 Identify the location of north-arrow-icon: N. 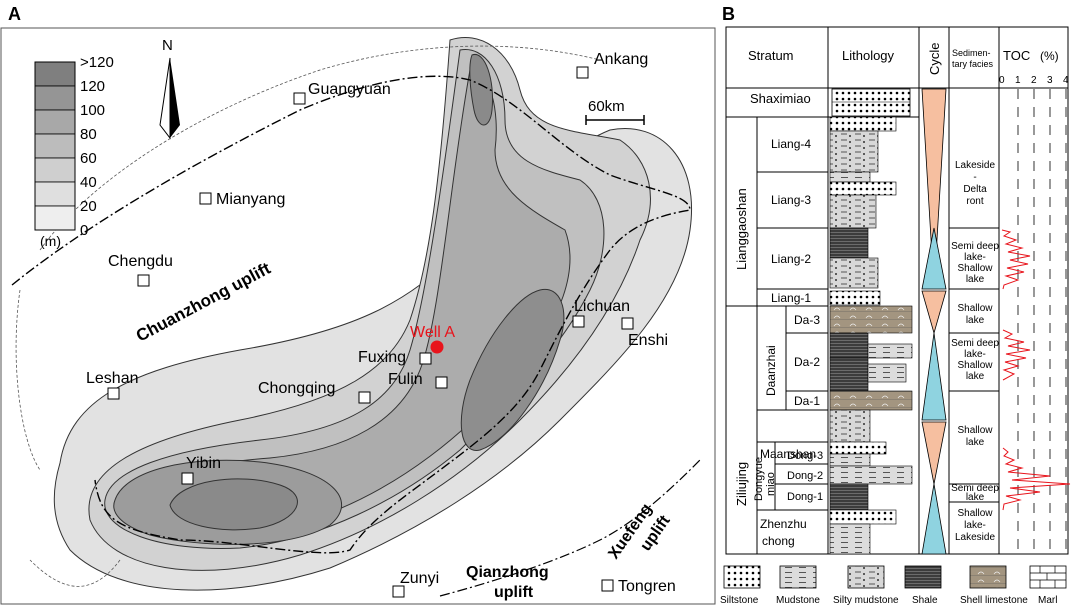
(169, 88).